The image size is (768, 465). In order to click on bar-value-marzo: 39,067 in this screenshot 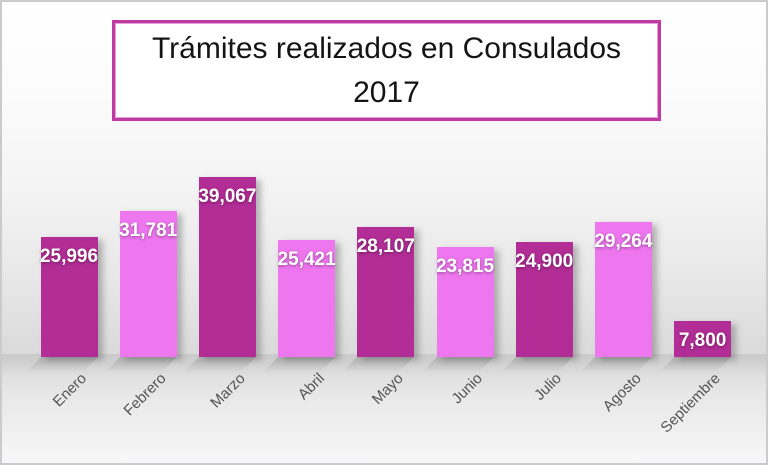, I will do `click(227, 196)`.